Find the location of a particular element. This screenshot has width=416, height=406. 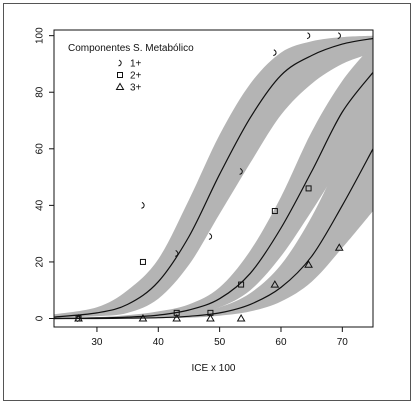

y-tick-label: 40 is located at coordinates (40, 205).